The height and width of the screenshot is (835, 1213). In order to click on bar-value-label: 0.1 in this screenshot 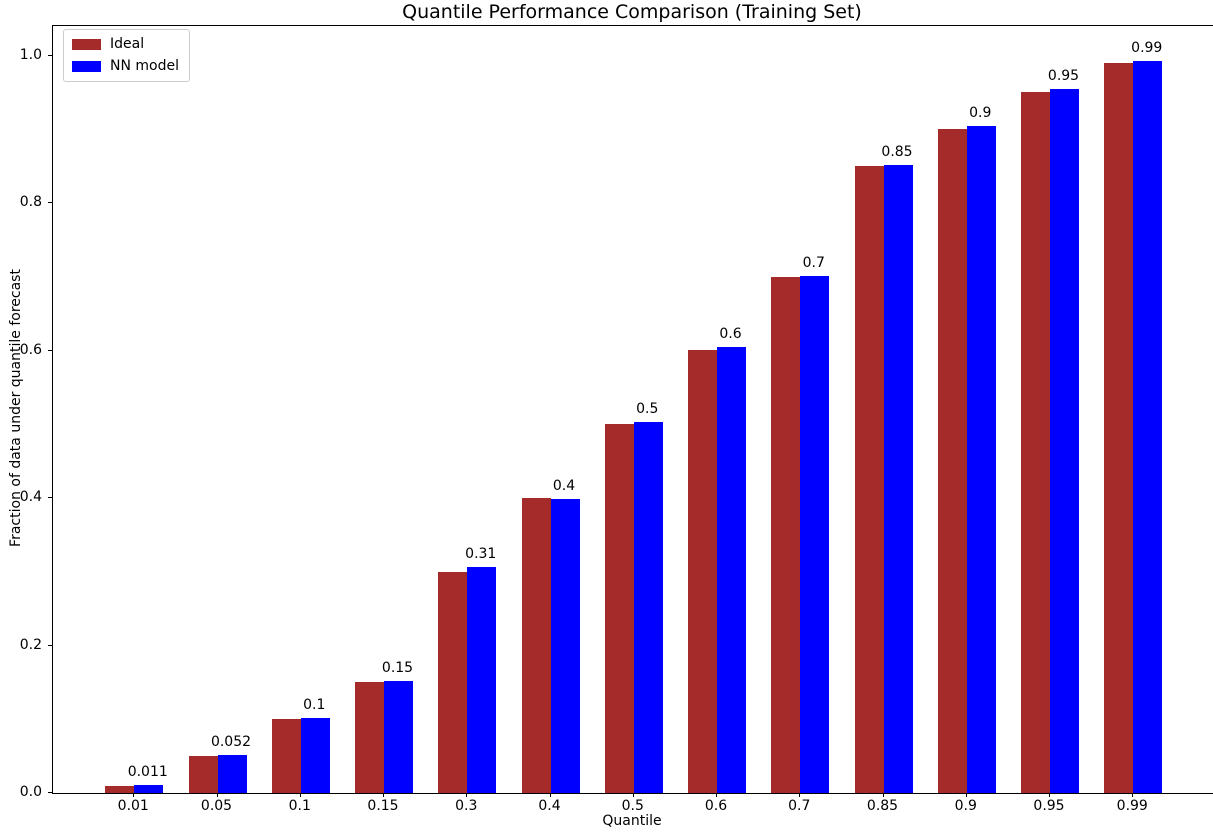, I will do `click(314, 704)`.